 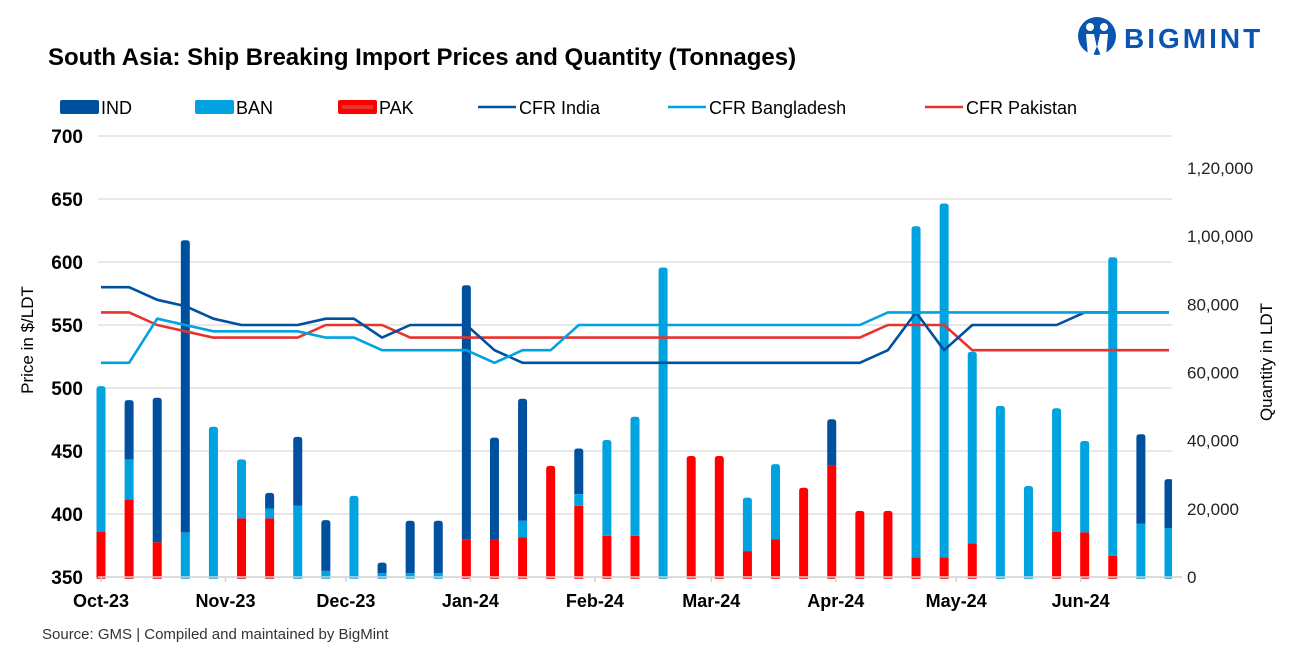 What do you see at coordinates (1081, 601) in the screenshot?
I see `x-tick-label: Jun-24` at bounding box center [1081, 601].